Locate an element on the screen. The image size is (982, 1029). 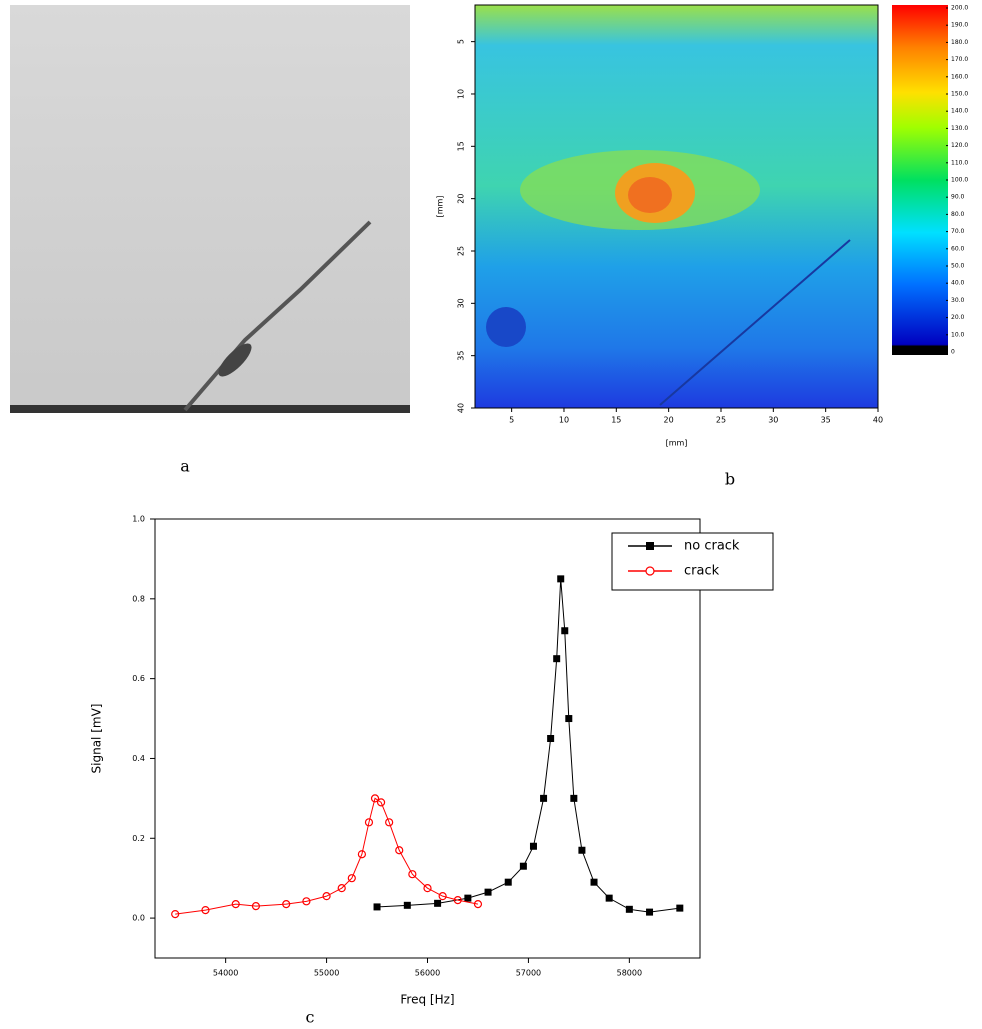
legend is located at coordinates (692, 561).